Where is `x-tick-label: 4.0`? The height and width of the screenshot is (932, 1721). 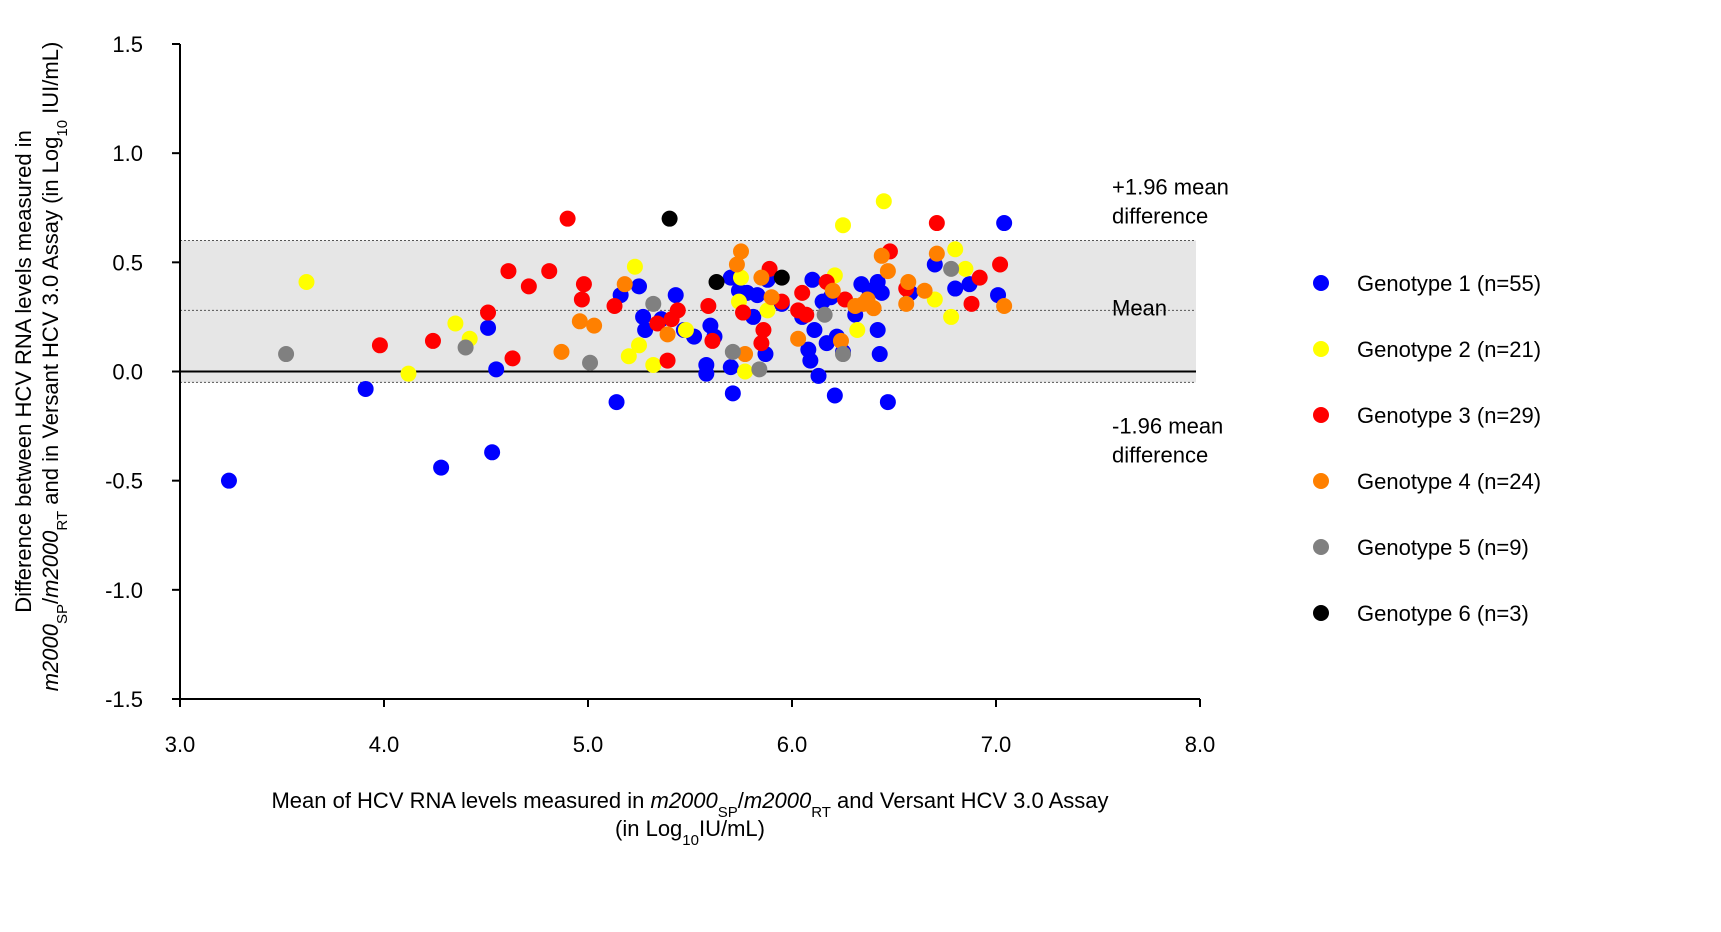 x-tick-label: 4.0 is located at coordinates (384, 744).